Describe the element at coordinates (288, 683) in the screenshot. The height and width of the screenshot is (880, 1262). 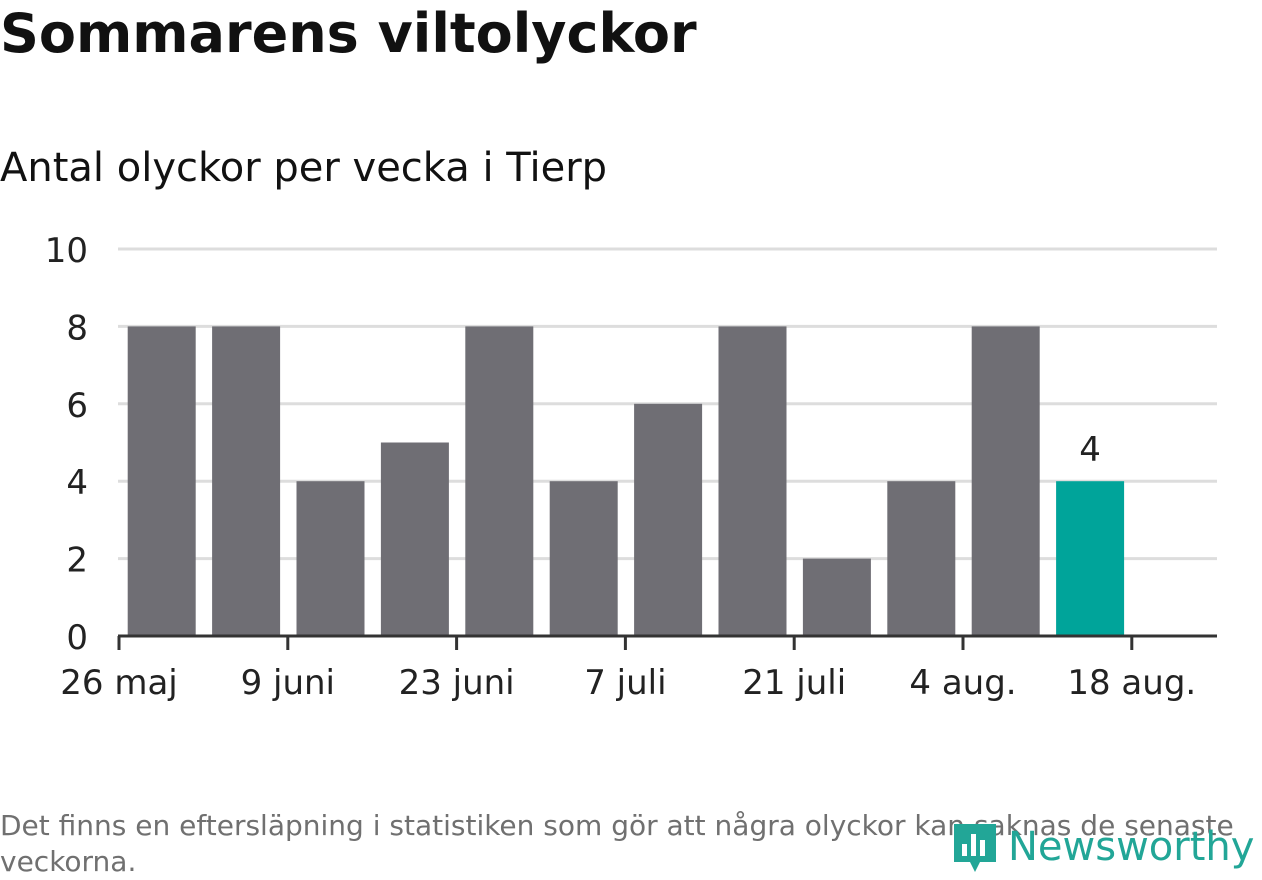
I see `x-tick-label: 9 juni` at that location.